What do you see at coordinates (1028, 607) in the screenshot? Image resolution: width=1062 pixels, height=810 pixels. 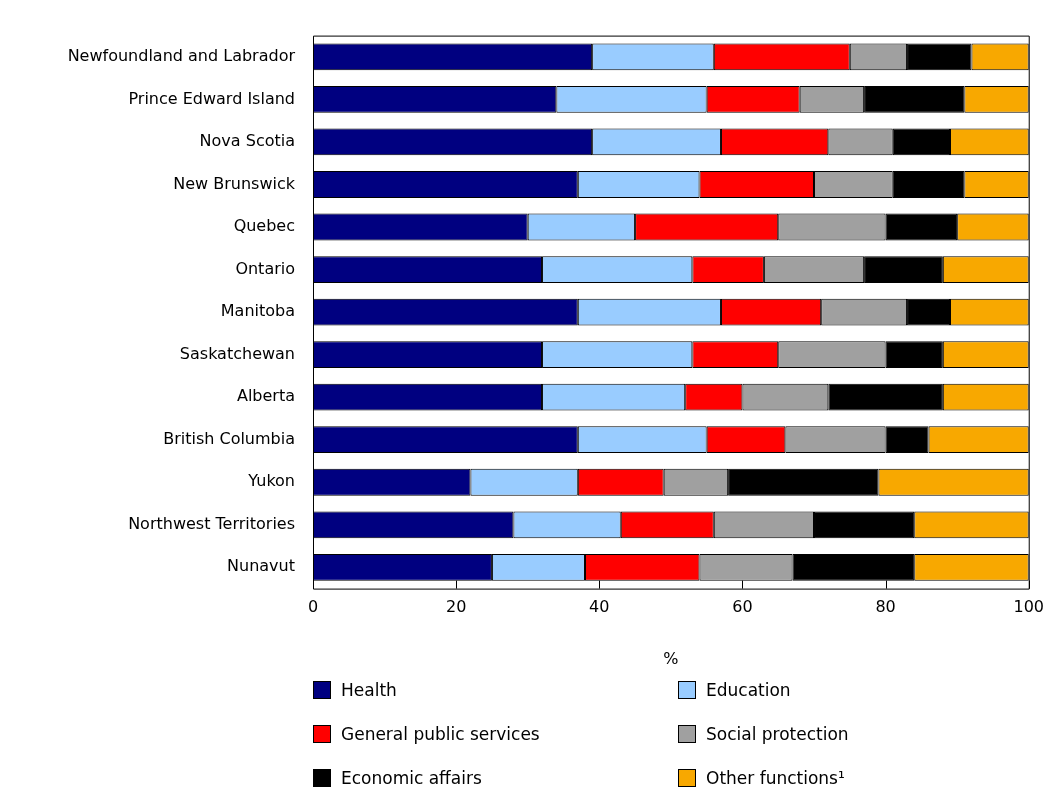 I see `x-tick-label: 100` at bounding box center [1028, 607].